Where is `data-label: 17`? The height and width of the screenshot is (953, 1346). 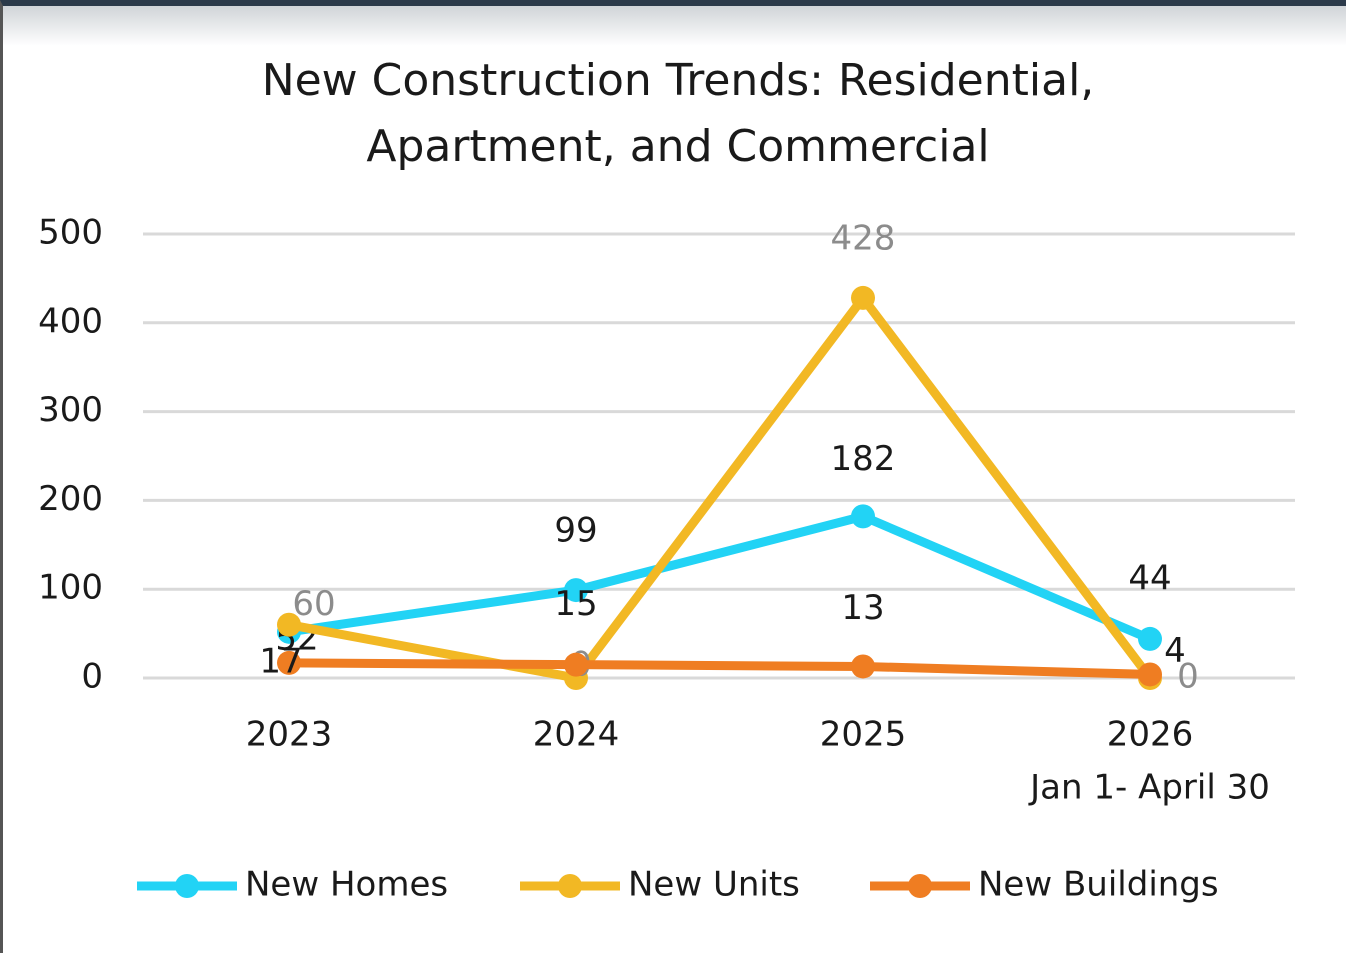
data-label: 17 is located at coordinates (280, 661).